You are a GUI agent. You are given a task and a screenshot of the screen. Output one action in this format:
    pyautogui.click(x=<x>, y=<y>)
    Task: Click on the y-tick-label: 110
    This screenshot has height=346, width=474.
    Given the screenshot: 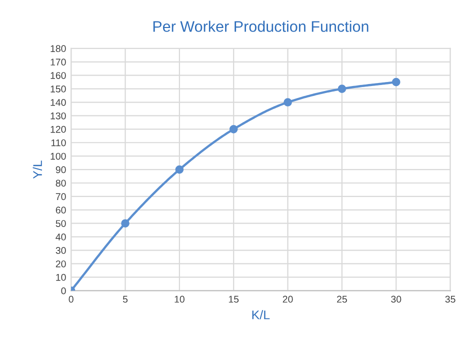 What is the action you would take?
    pyautogui.click(x=58, y=142)
    